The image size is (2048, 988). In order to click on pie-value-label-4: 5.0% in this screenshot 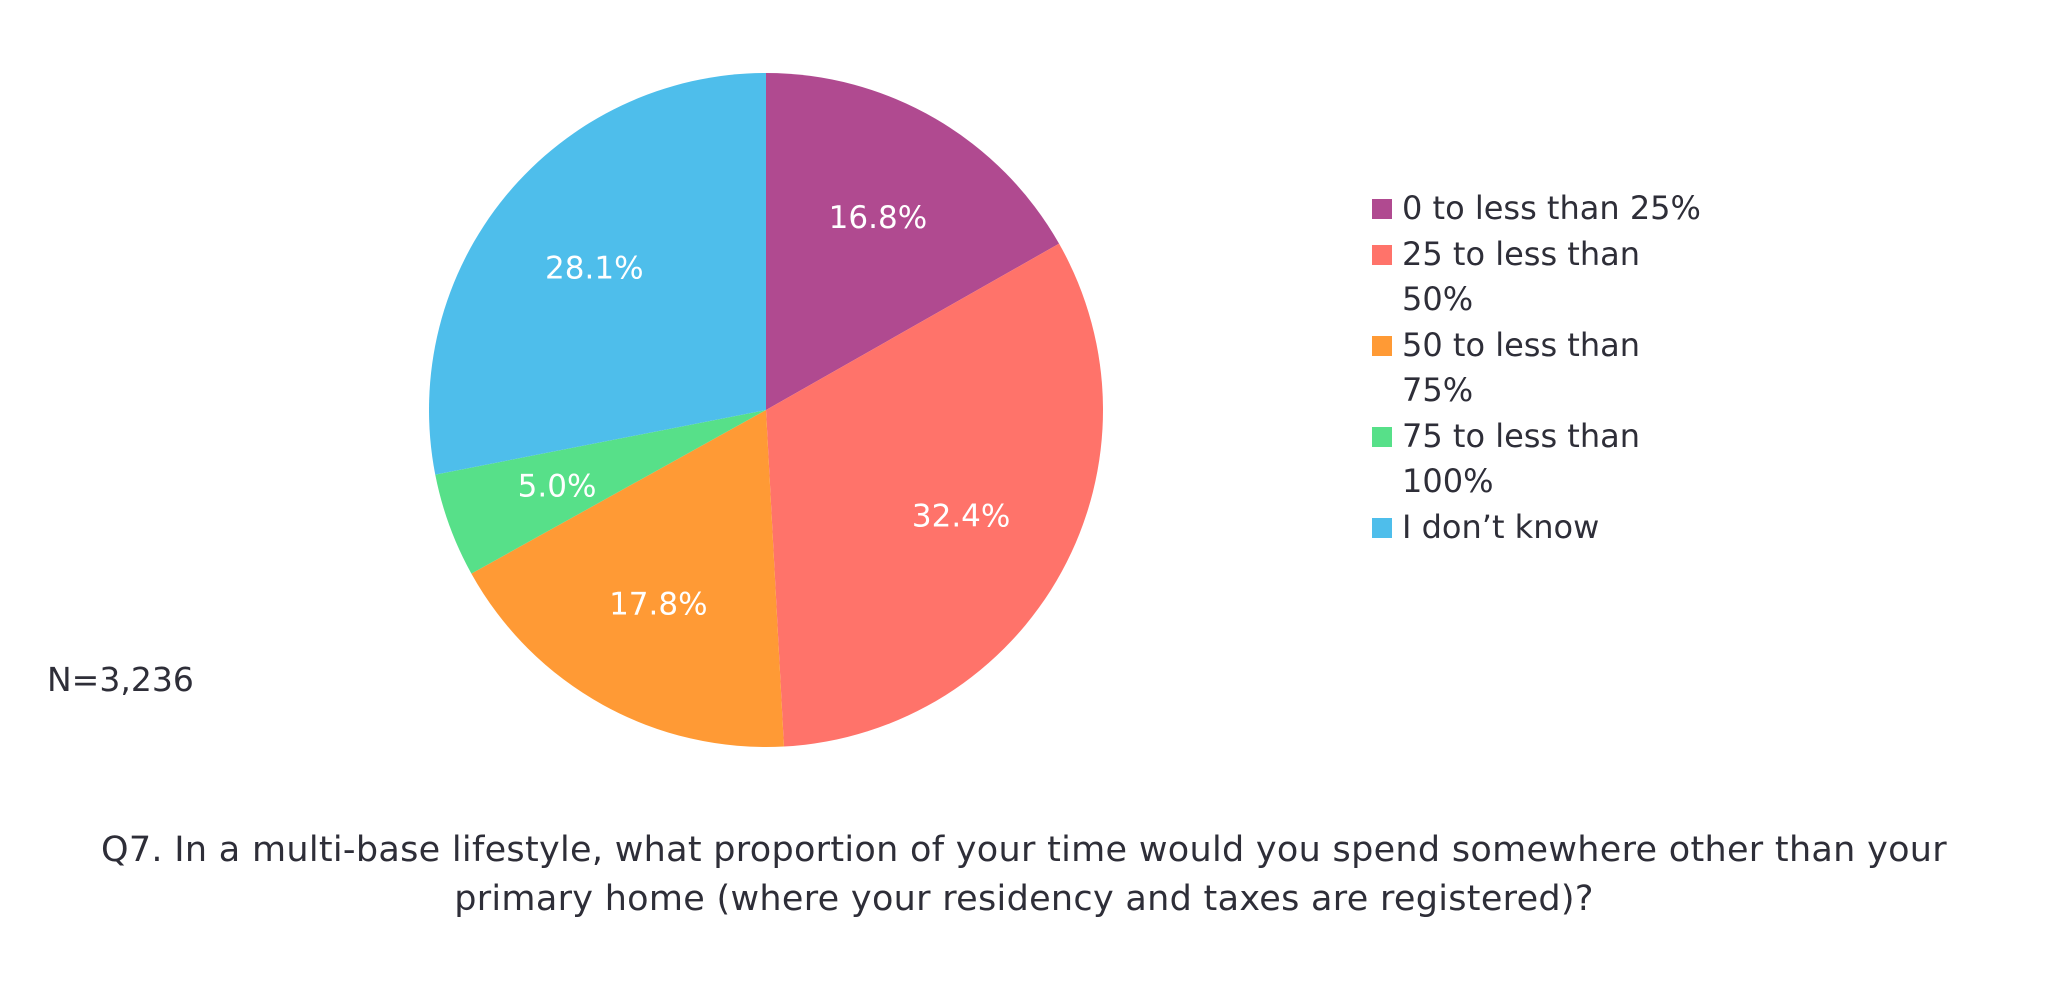, I will do `click(557, 486)`.